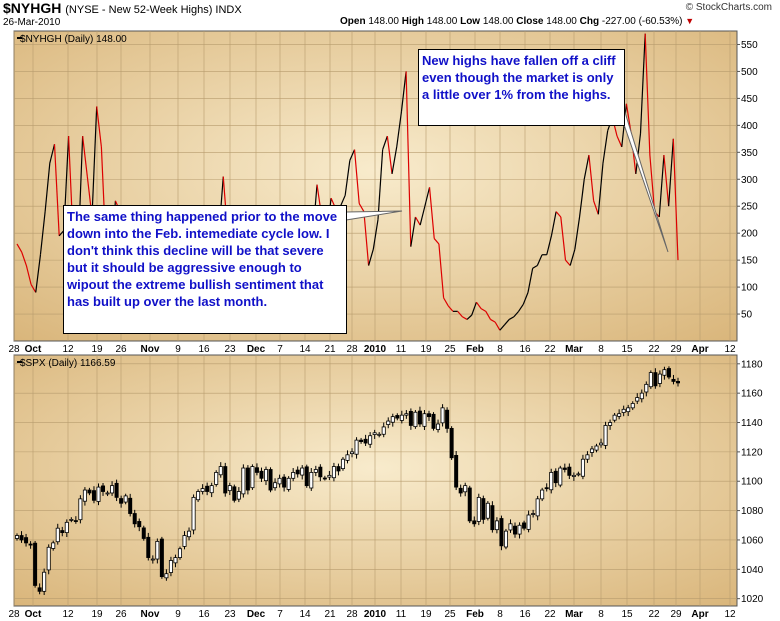  Describe the element at coordinates (561, 21) in the screenshot. I see `close-value: 148.00` at that location.